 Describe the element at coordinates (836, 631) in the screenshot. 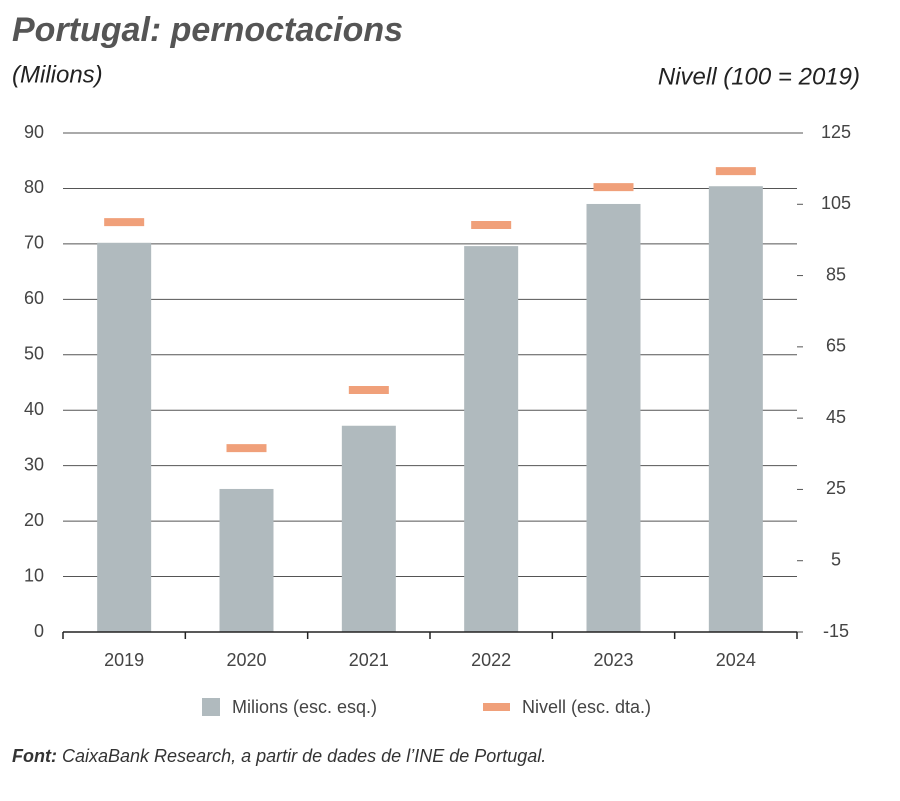

I see `y2-tick-label: -15` at that location.